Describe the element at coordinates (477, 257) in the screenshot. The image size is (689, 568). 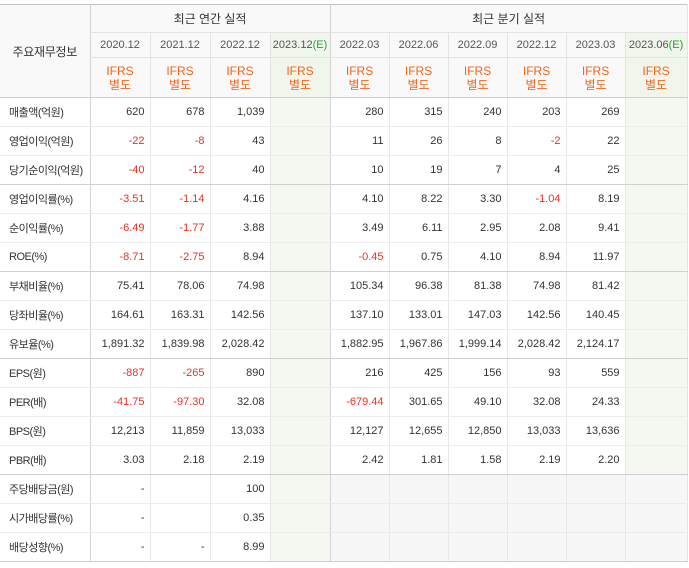
I see `value-cell: 4.10` at that location.